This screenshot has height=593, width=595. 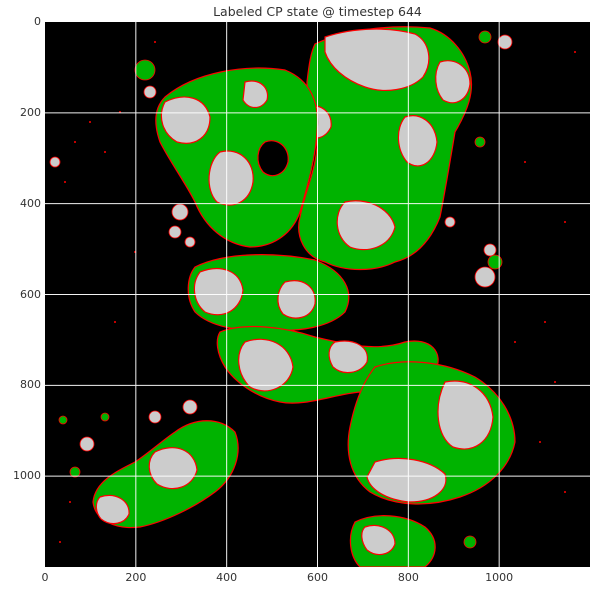 I want to click on plot-title: Labeled CP state @ timestep 644, so click(x=317, y=11).